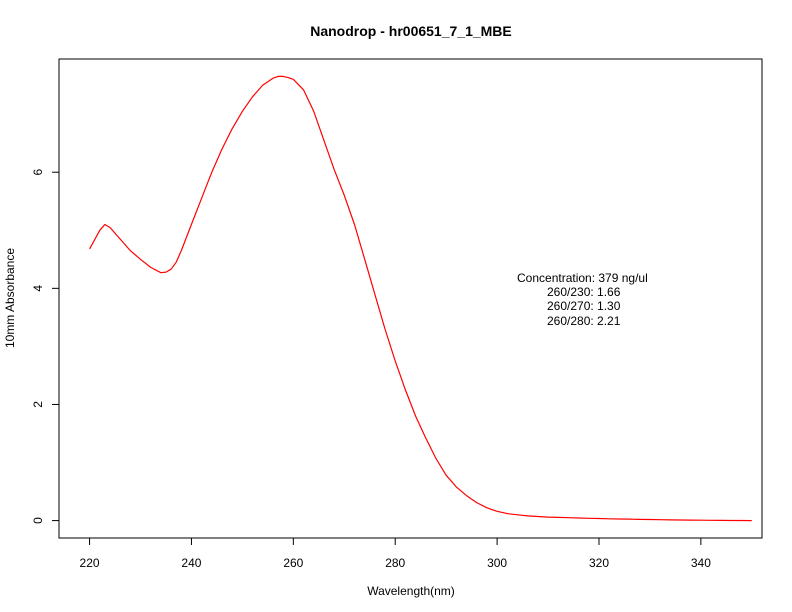 Image resolution: width=792 pixels, height=612 pixels. I want to click on x-tick-label: 340, so click(701, 563).